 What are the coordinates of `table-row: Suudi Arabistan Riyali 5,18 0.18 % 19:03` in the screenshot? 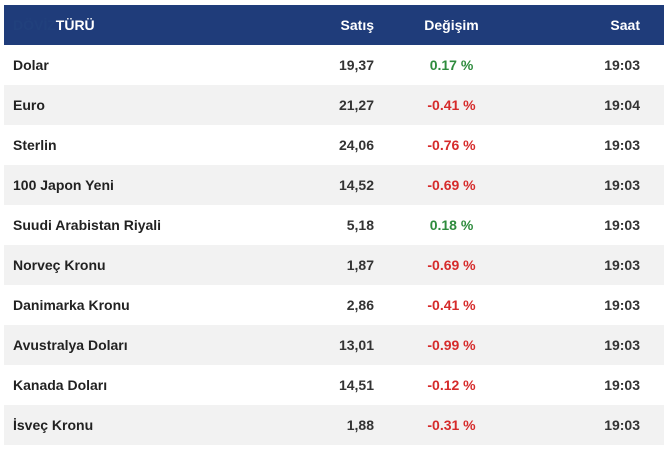 It's located at (334, 225).